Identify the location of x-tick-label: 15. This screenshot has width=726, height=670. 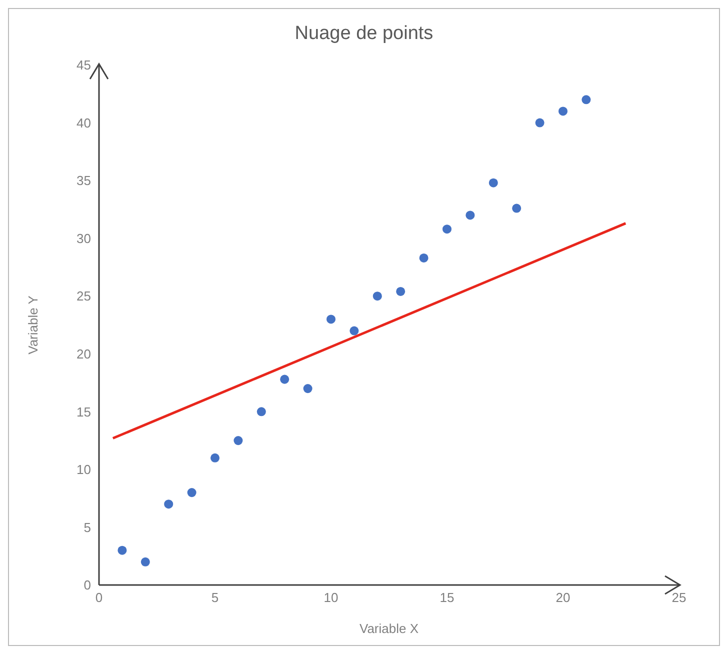
(447, 598).